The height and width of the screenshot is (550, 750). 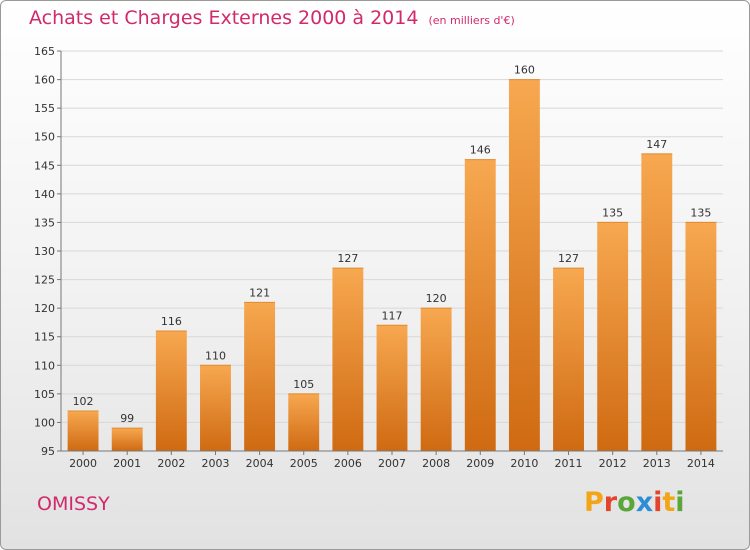 I want to click on commune-name: OMISSY, so click(x=73, y=504).